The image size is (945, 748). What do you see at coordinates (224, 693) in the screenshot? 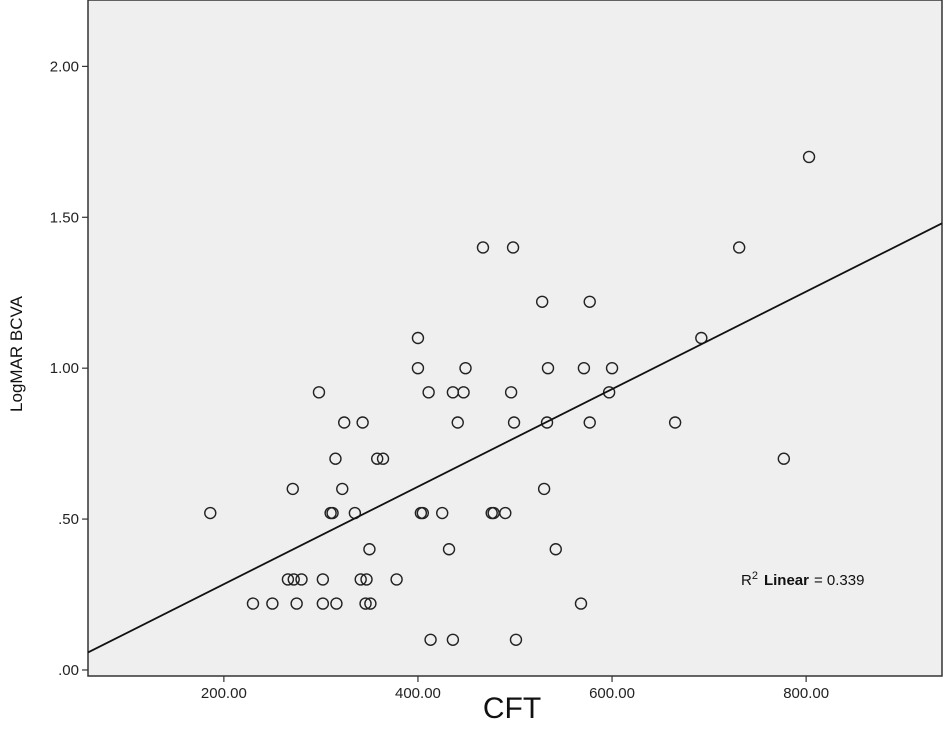
I see `x-tick-label: 200.00` at bounding box center [224, 693].